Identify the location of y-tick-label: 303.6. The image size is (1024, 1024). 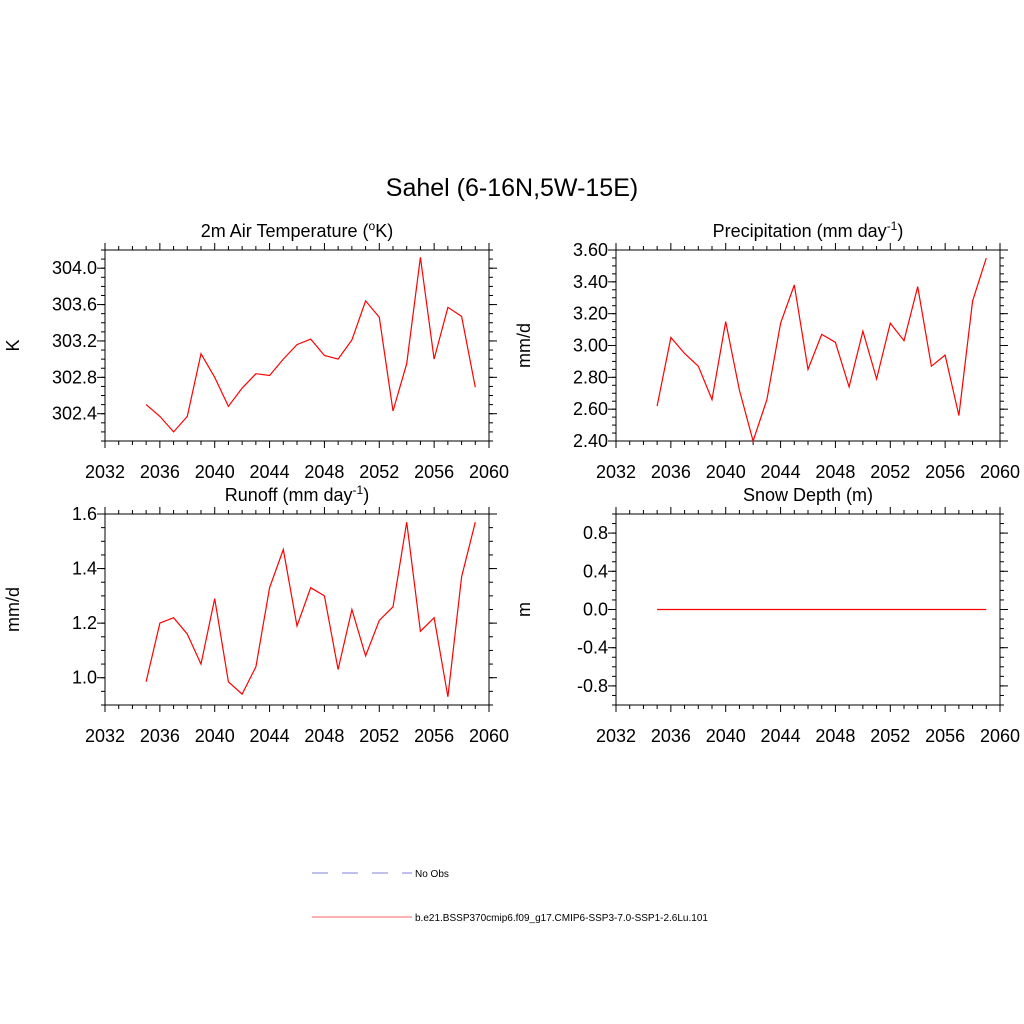
(74, 305).